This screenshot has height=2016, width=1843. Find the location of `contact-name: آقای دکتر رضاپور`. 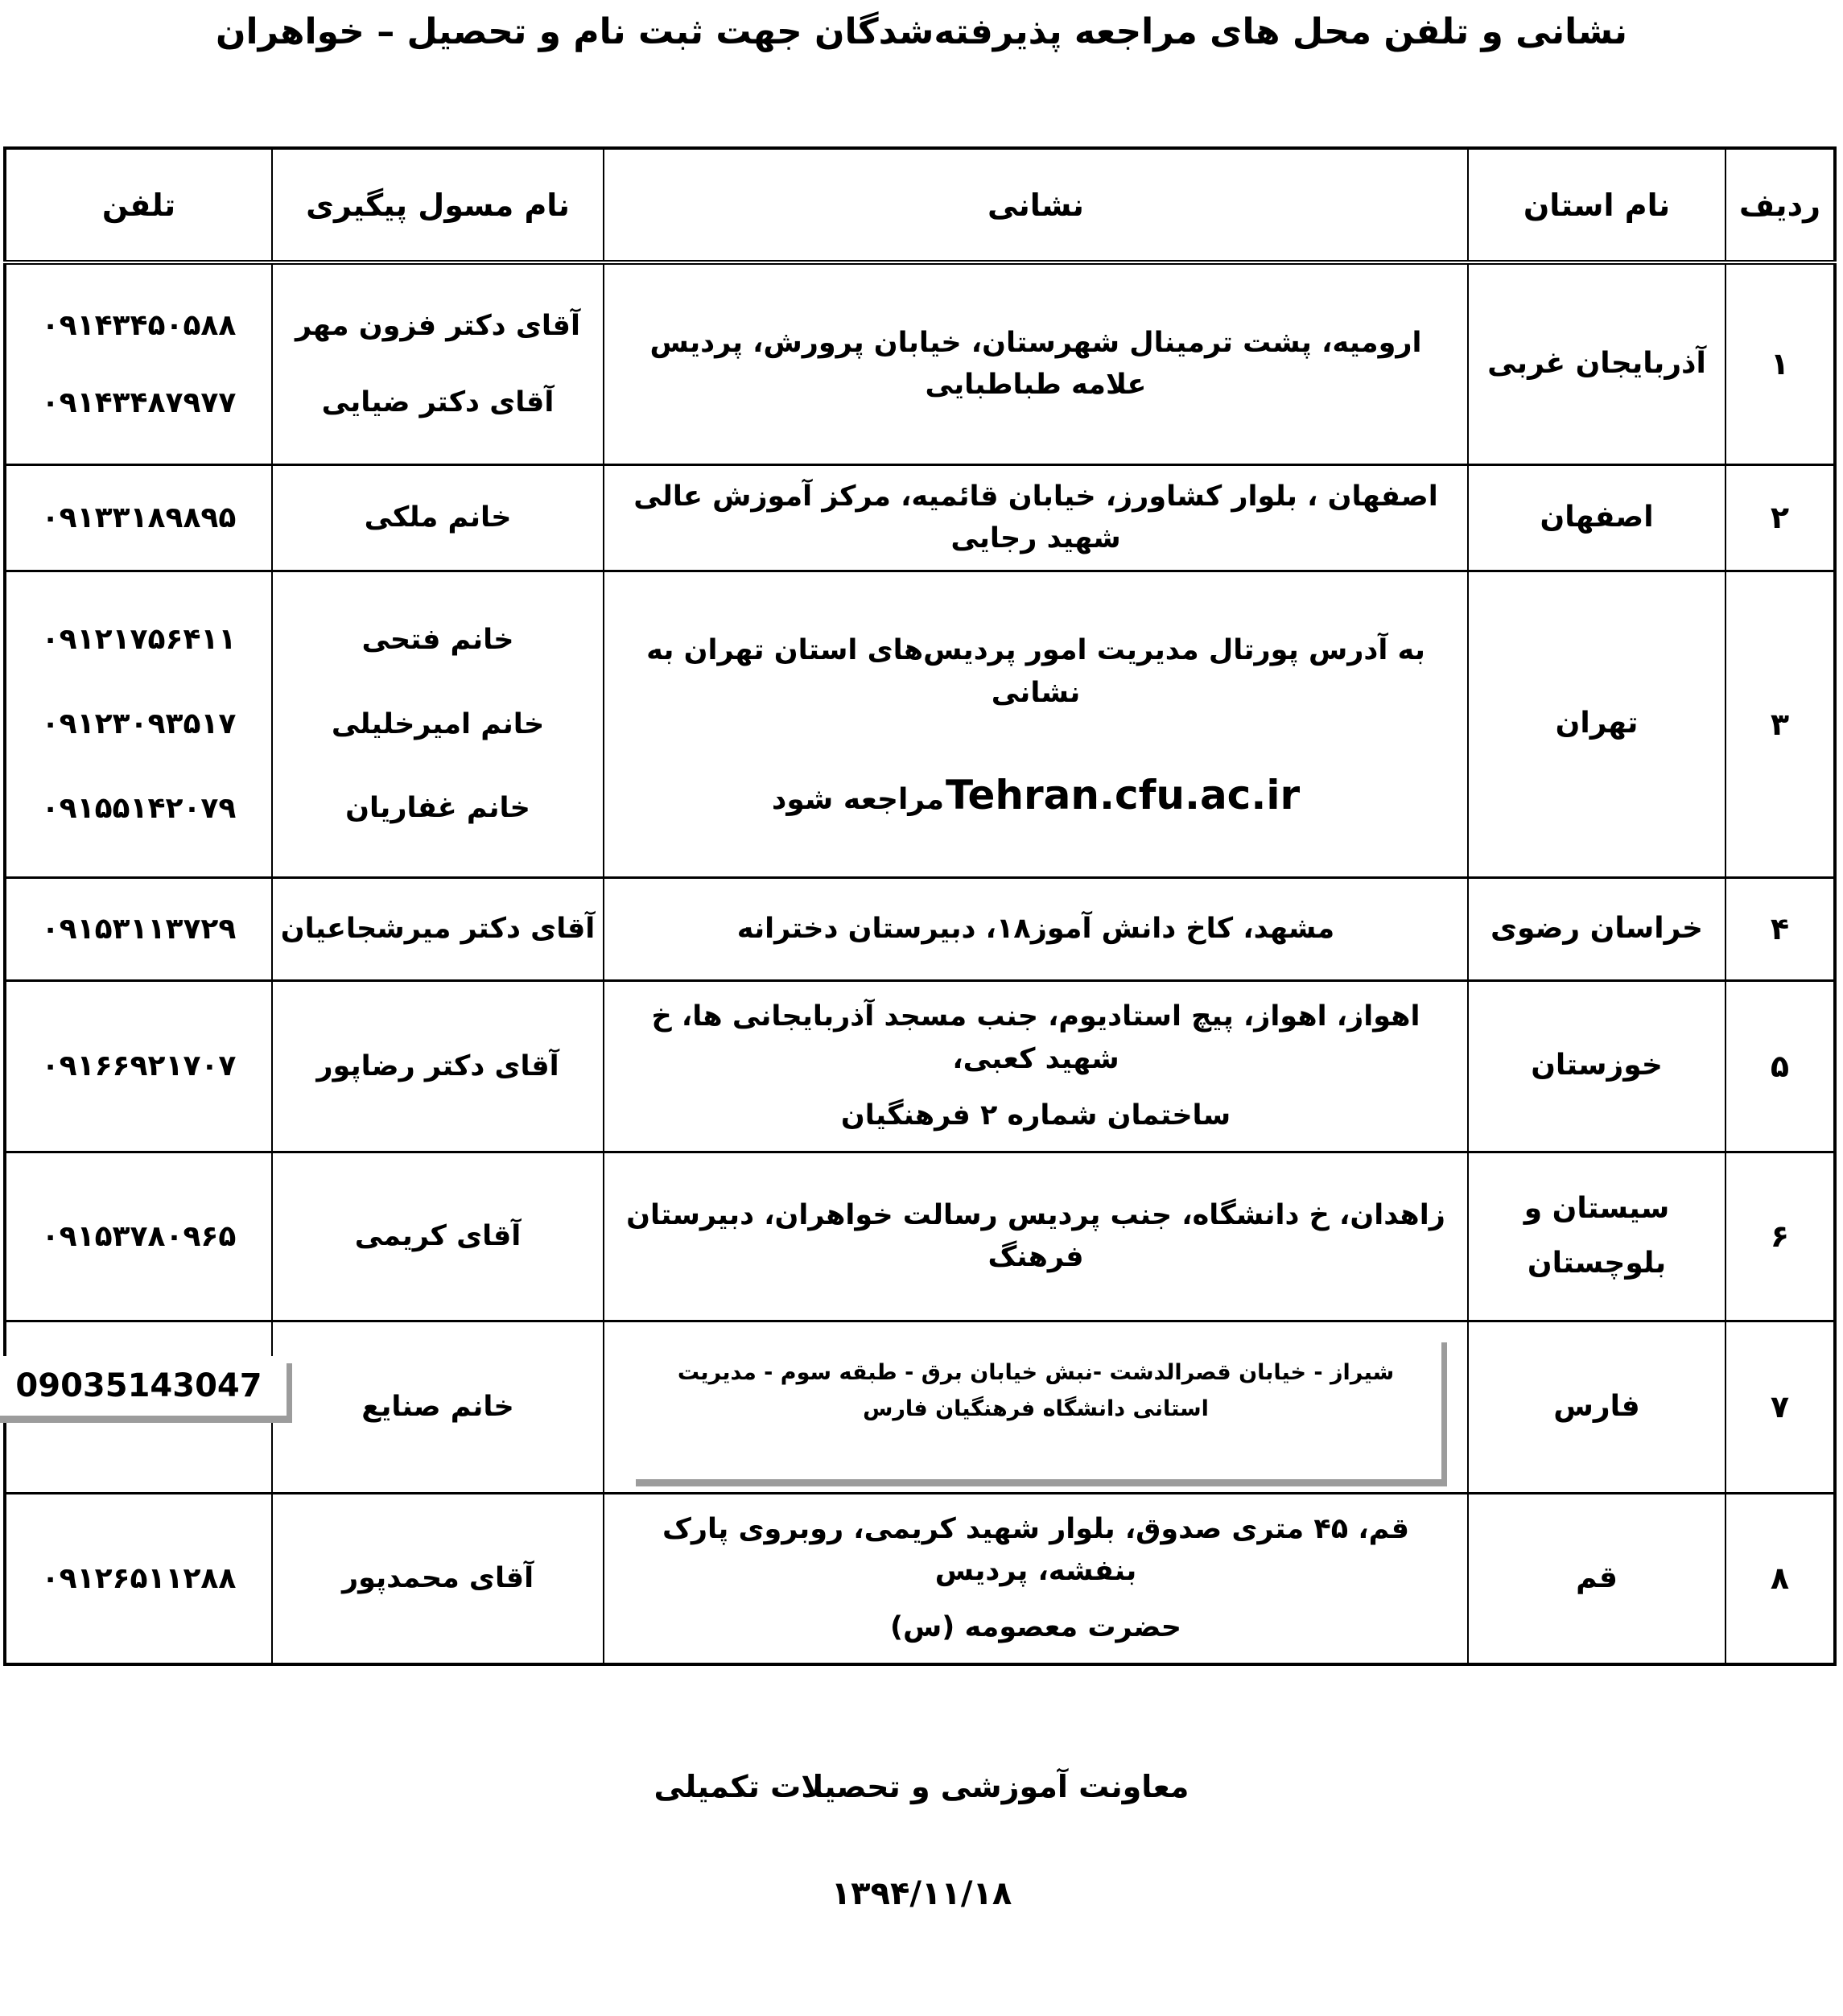

contact-name: آقای دکتر رضاپور is located at coordinates (437, 1065).